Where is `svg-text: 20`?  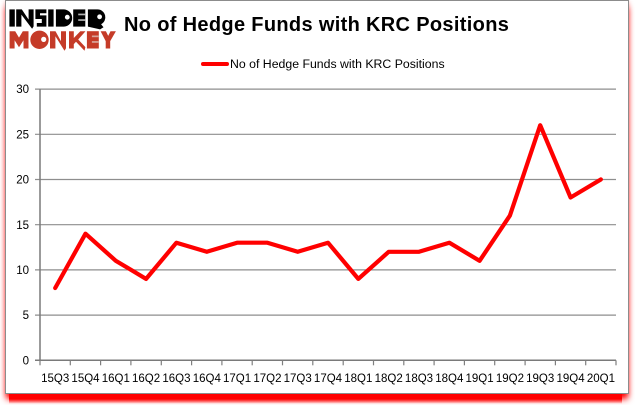 svg-text: 20 is located at coordinates (22, 181).